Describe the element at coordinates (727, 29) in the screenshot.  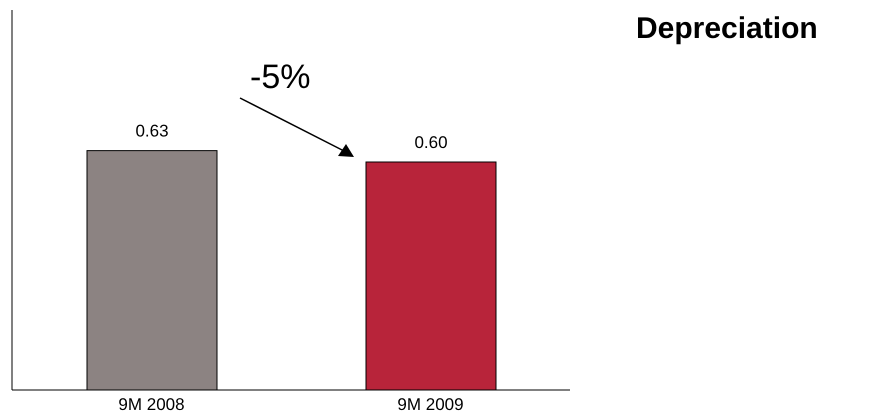
I see `text: Depreciation` at that location.